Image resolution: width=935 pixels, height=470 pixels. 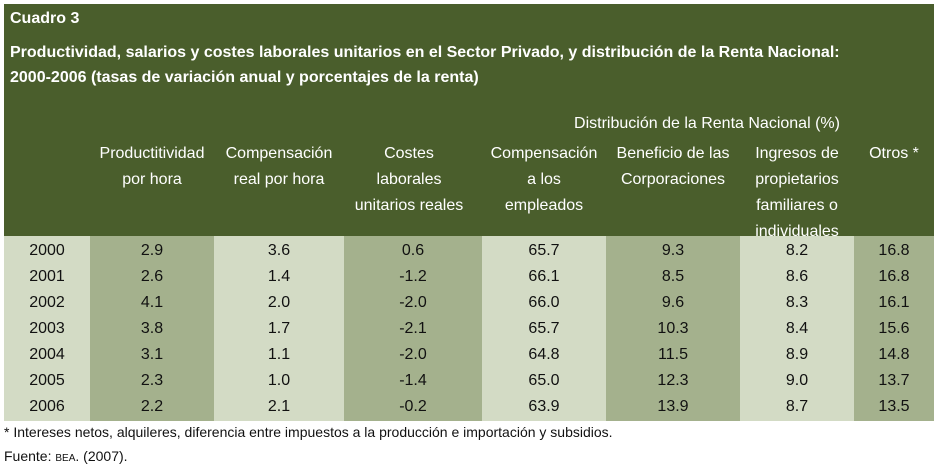 What do you see at coordinates (47, 302) in the screenshot?
I see `year-cell: 2002` at bounding box center [47, 302].